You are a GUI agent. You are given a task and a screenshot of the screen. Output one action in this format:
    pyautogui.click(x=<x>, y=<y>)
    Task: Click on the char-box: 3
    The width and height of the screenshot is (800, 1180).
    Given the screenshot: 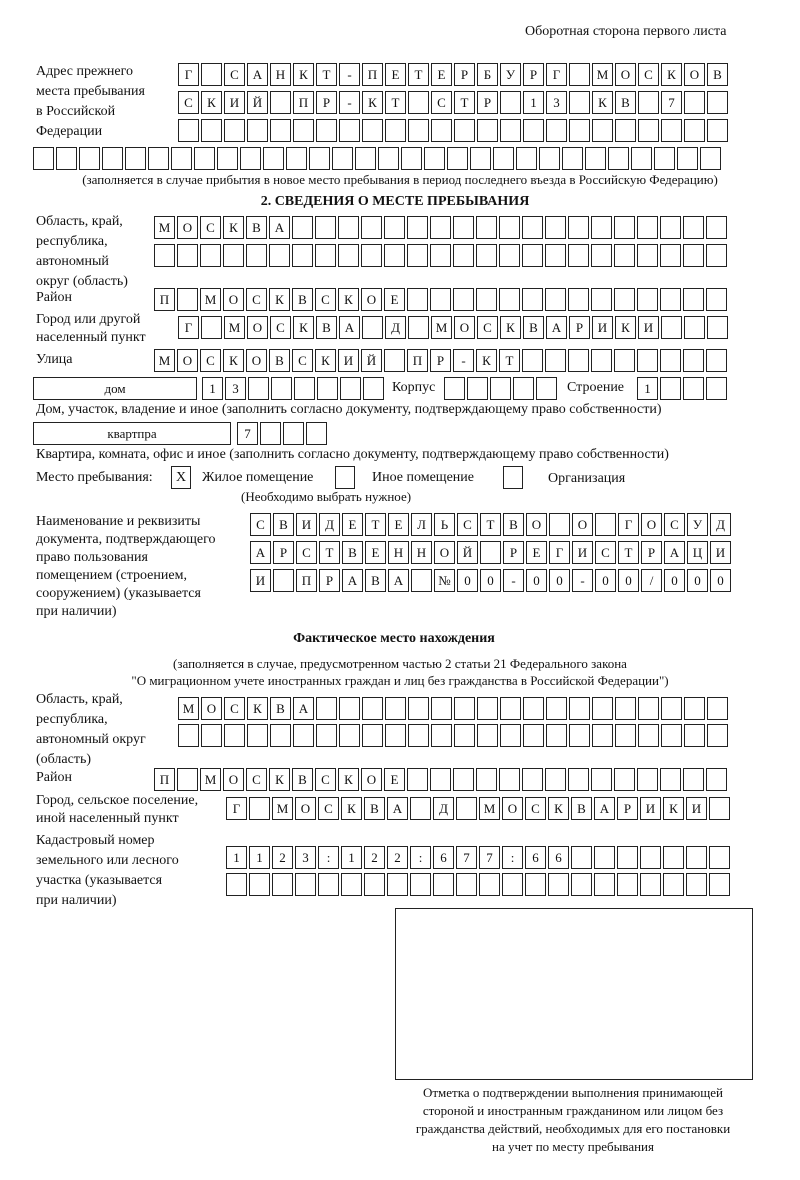 What is the action you would take?
    pyautogui.click(x=235, y=388)
    